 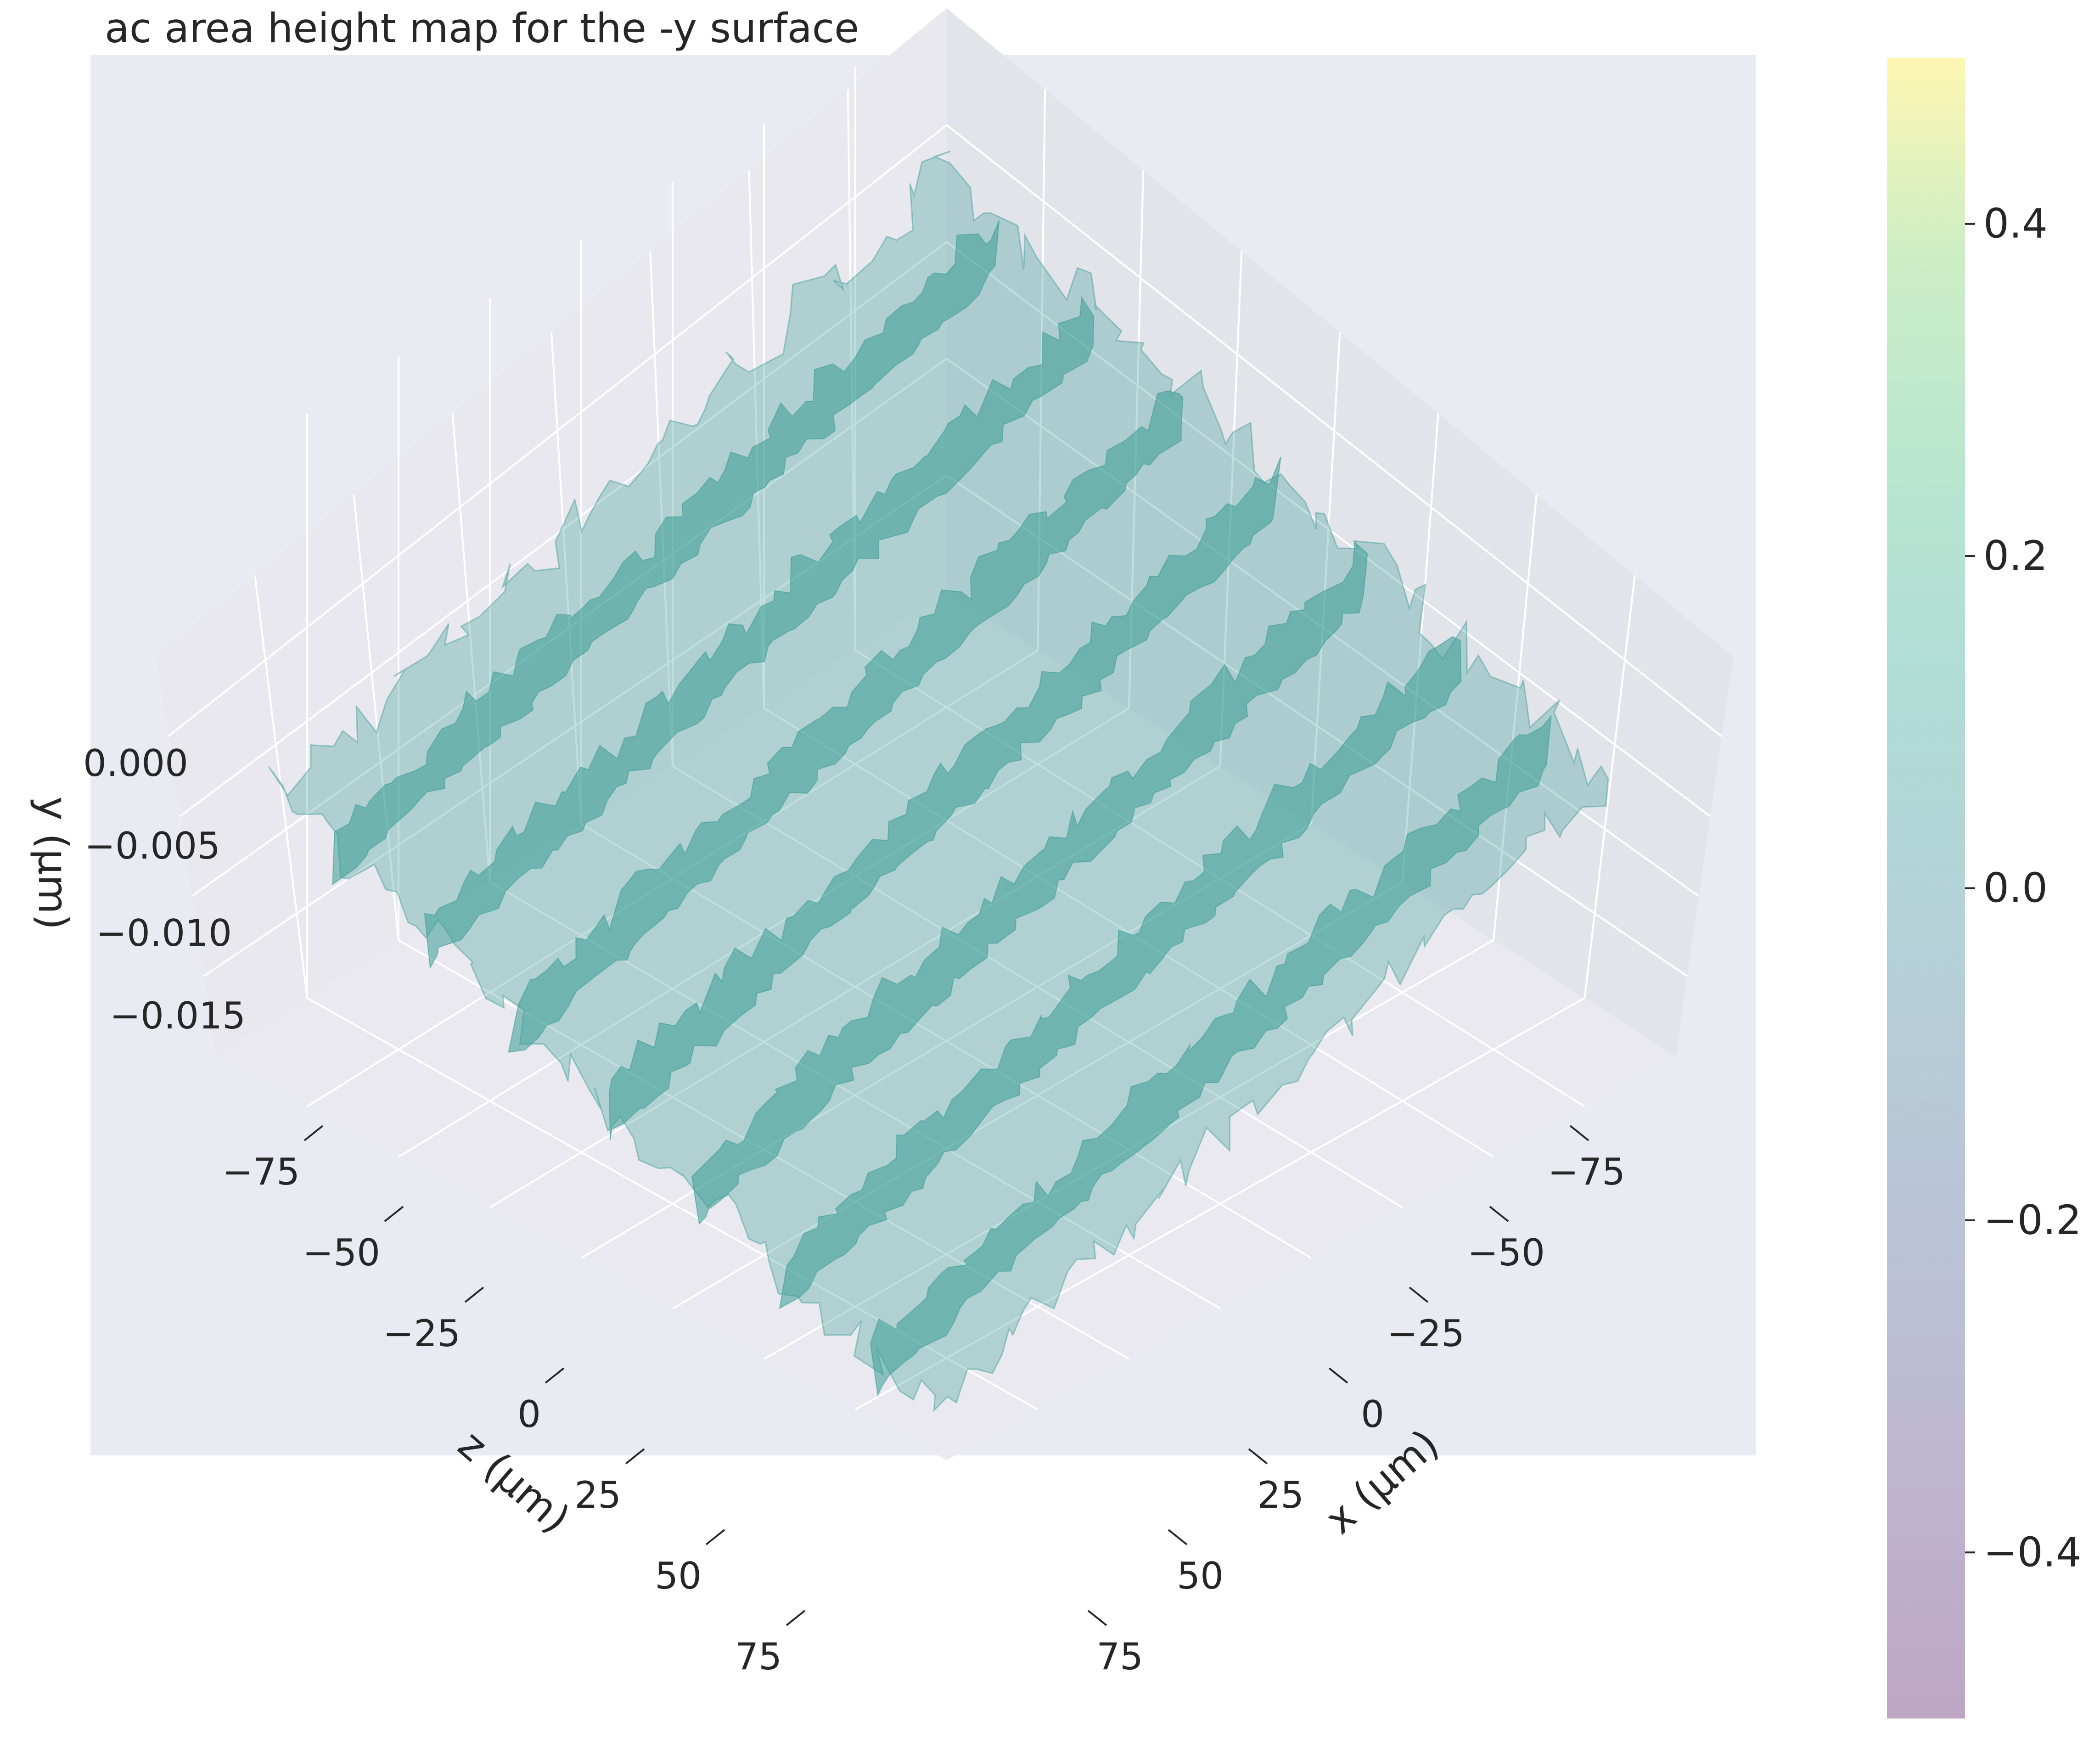 I want to click on chart-title: ac area height map for the -y surface, so click(x=482, y=29).